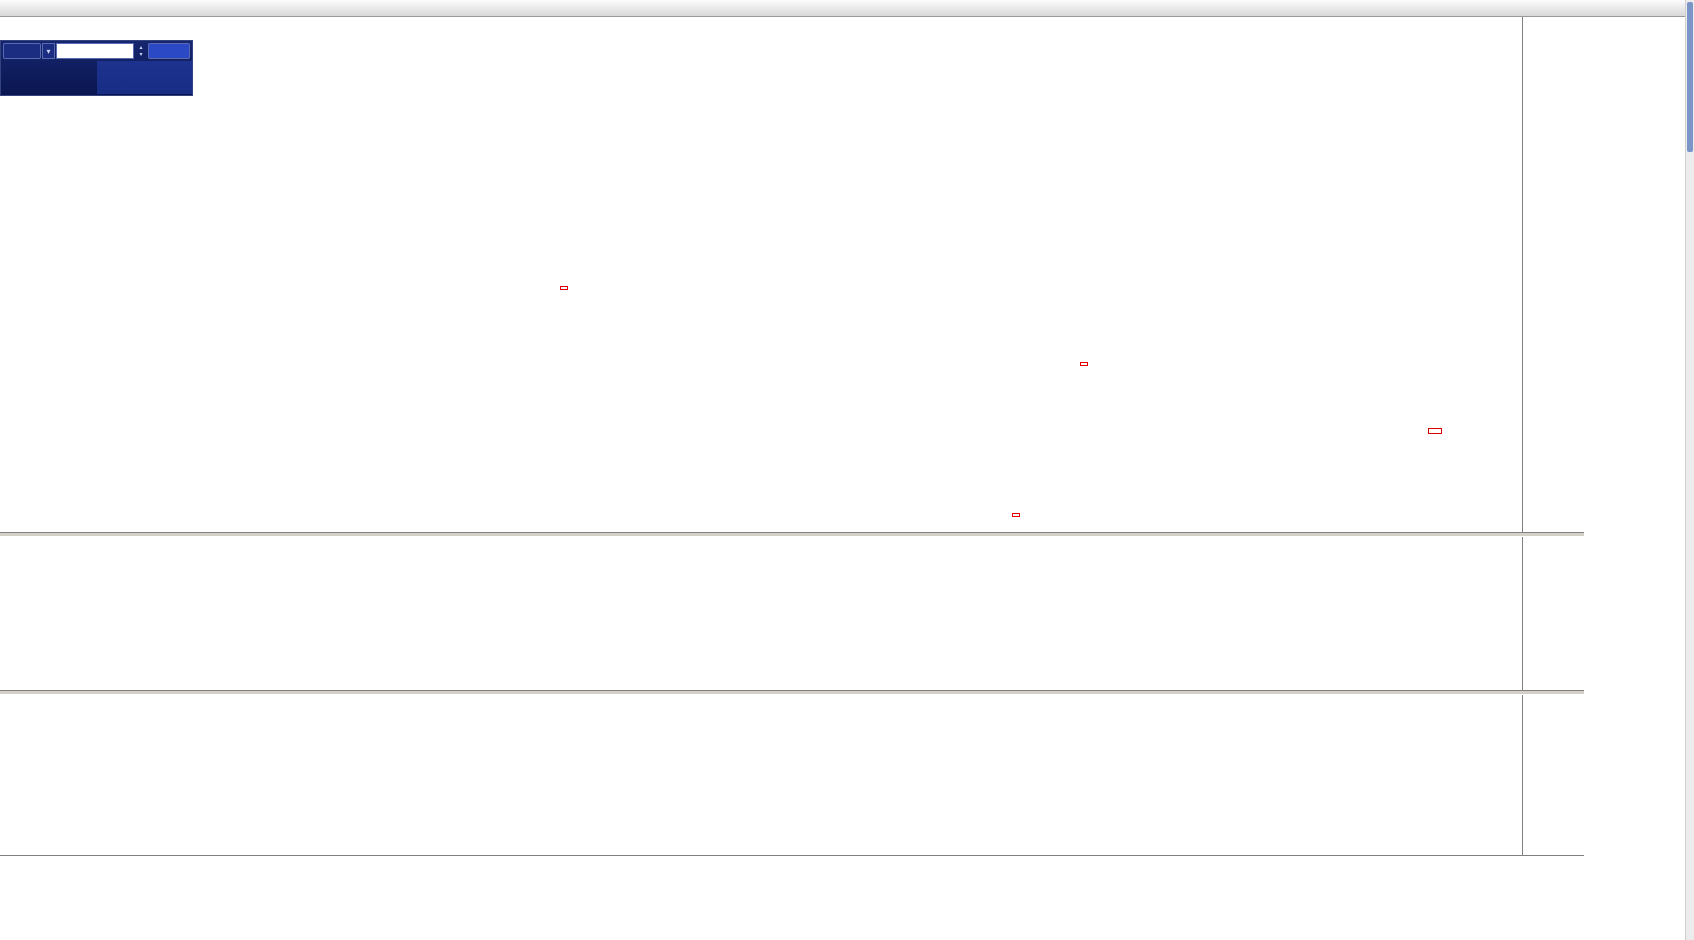 The image size is (1694, 940). What do you see at coordinates (48, 51) in the screenshot?
I see `order-type-dropdown: ▾` at bounding box center [48, 51].